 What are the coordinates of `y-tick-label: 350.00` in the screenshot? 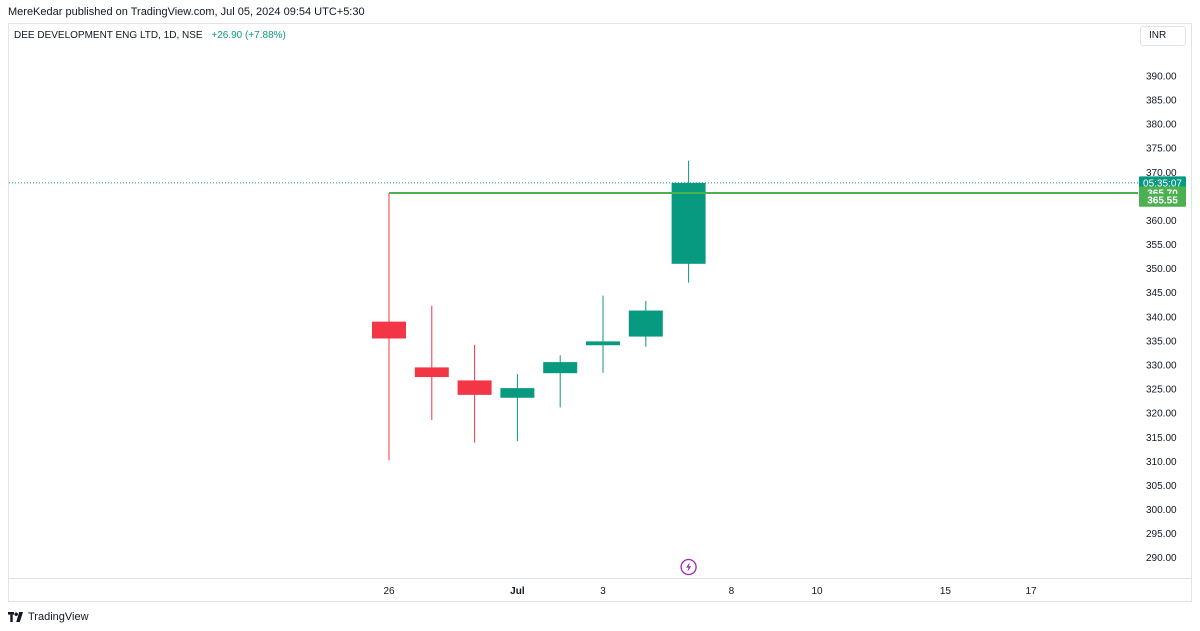 It's located at (1161, 269).